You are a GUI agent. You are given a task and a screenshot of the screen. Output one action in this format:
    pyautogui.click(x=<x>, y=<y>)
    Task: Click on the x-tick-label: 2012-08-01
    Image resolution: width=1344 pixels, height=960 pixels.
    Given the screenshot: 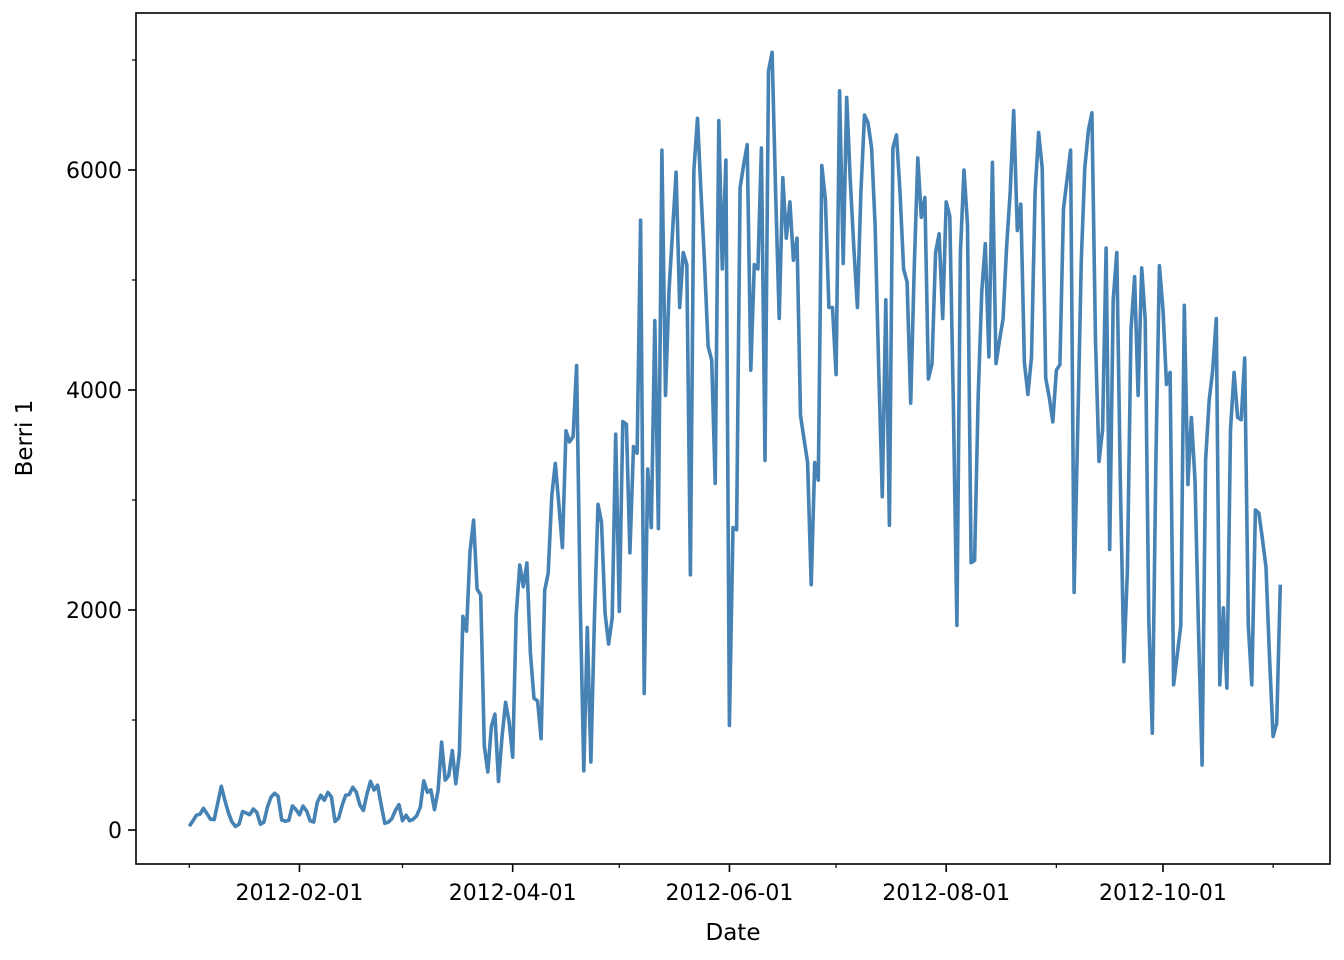 What is the action you would take?
    pyautogui.click(x=946, y=893)
    